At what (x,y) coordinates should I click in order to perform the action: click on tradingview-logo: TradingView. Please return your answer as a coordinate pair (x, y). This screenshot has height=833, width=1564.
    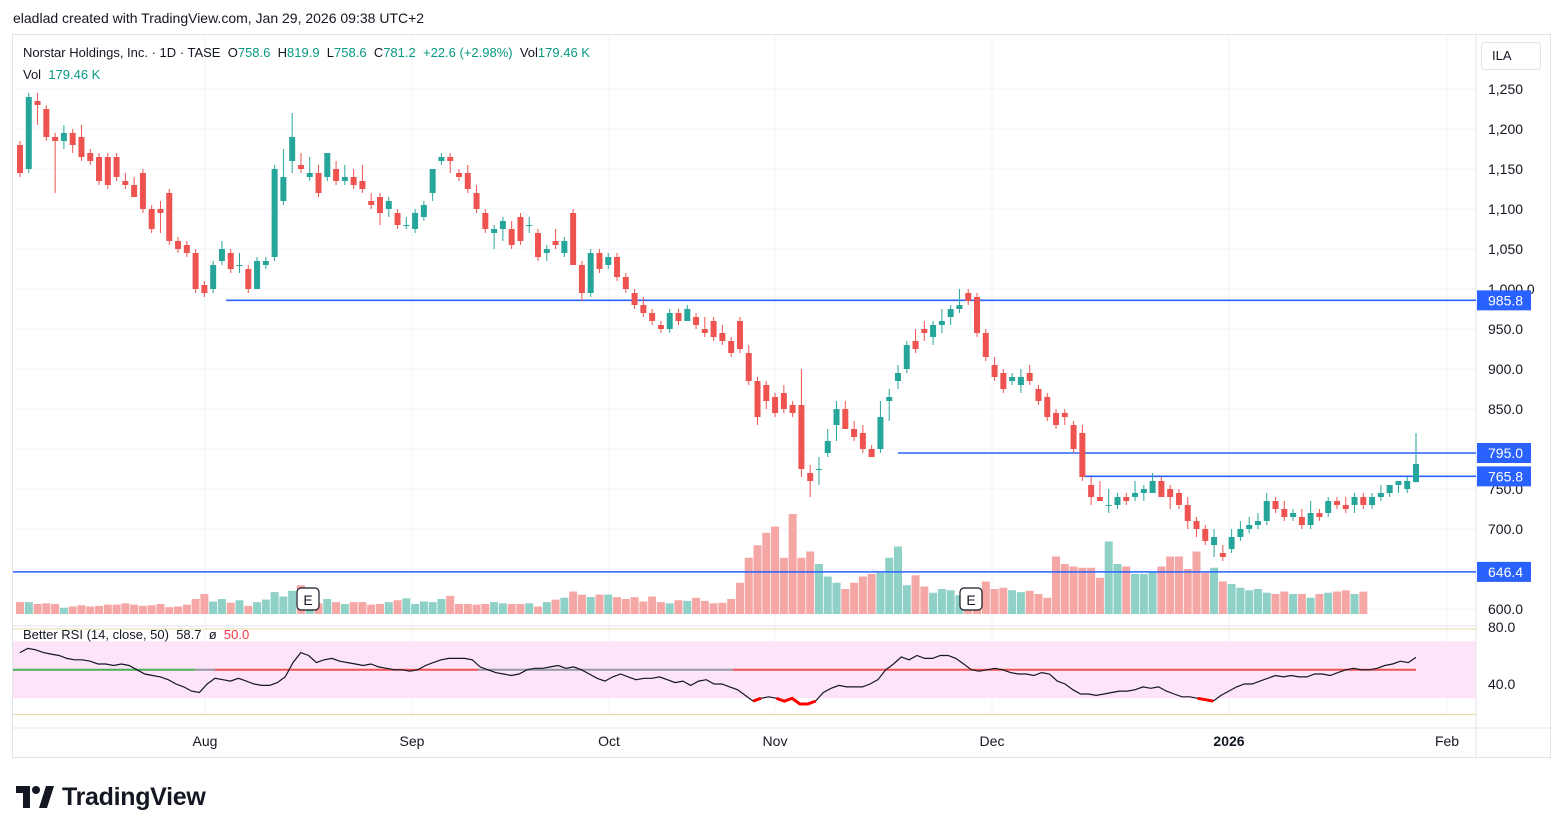
    Looking at the image, I should click on (111, 797).